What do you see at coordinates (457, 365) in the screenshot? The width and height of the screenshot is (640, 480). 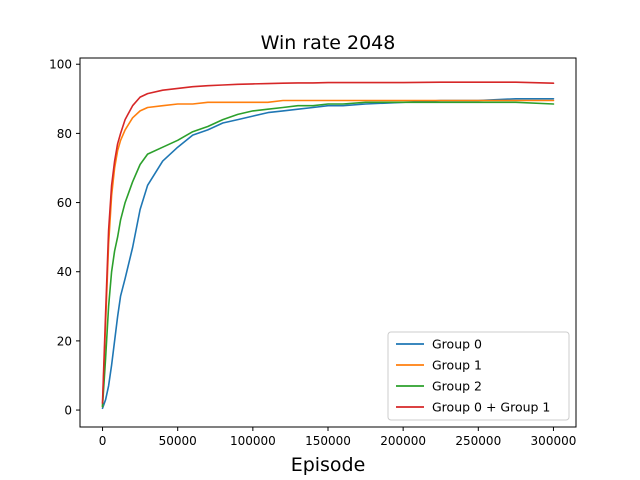 I see `legend-label-group-1: Group 1` at bounding box center [457, 365].